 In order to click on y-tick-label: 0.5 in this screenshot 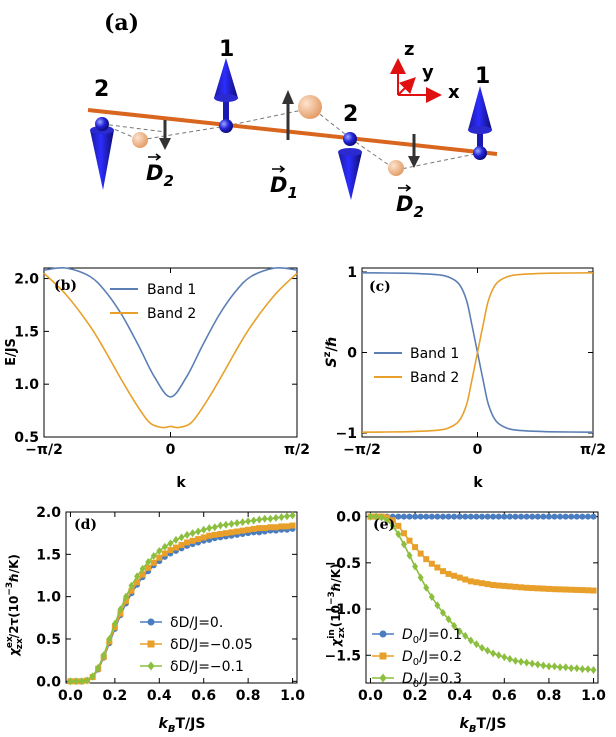, I will do `click(48, 640)`.